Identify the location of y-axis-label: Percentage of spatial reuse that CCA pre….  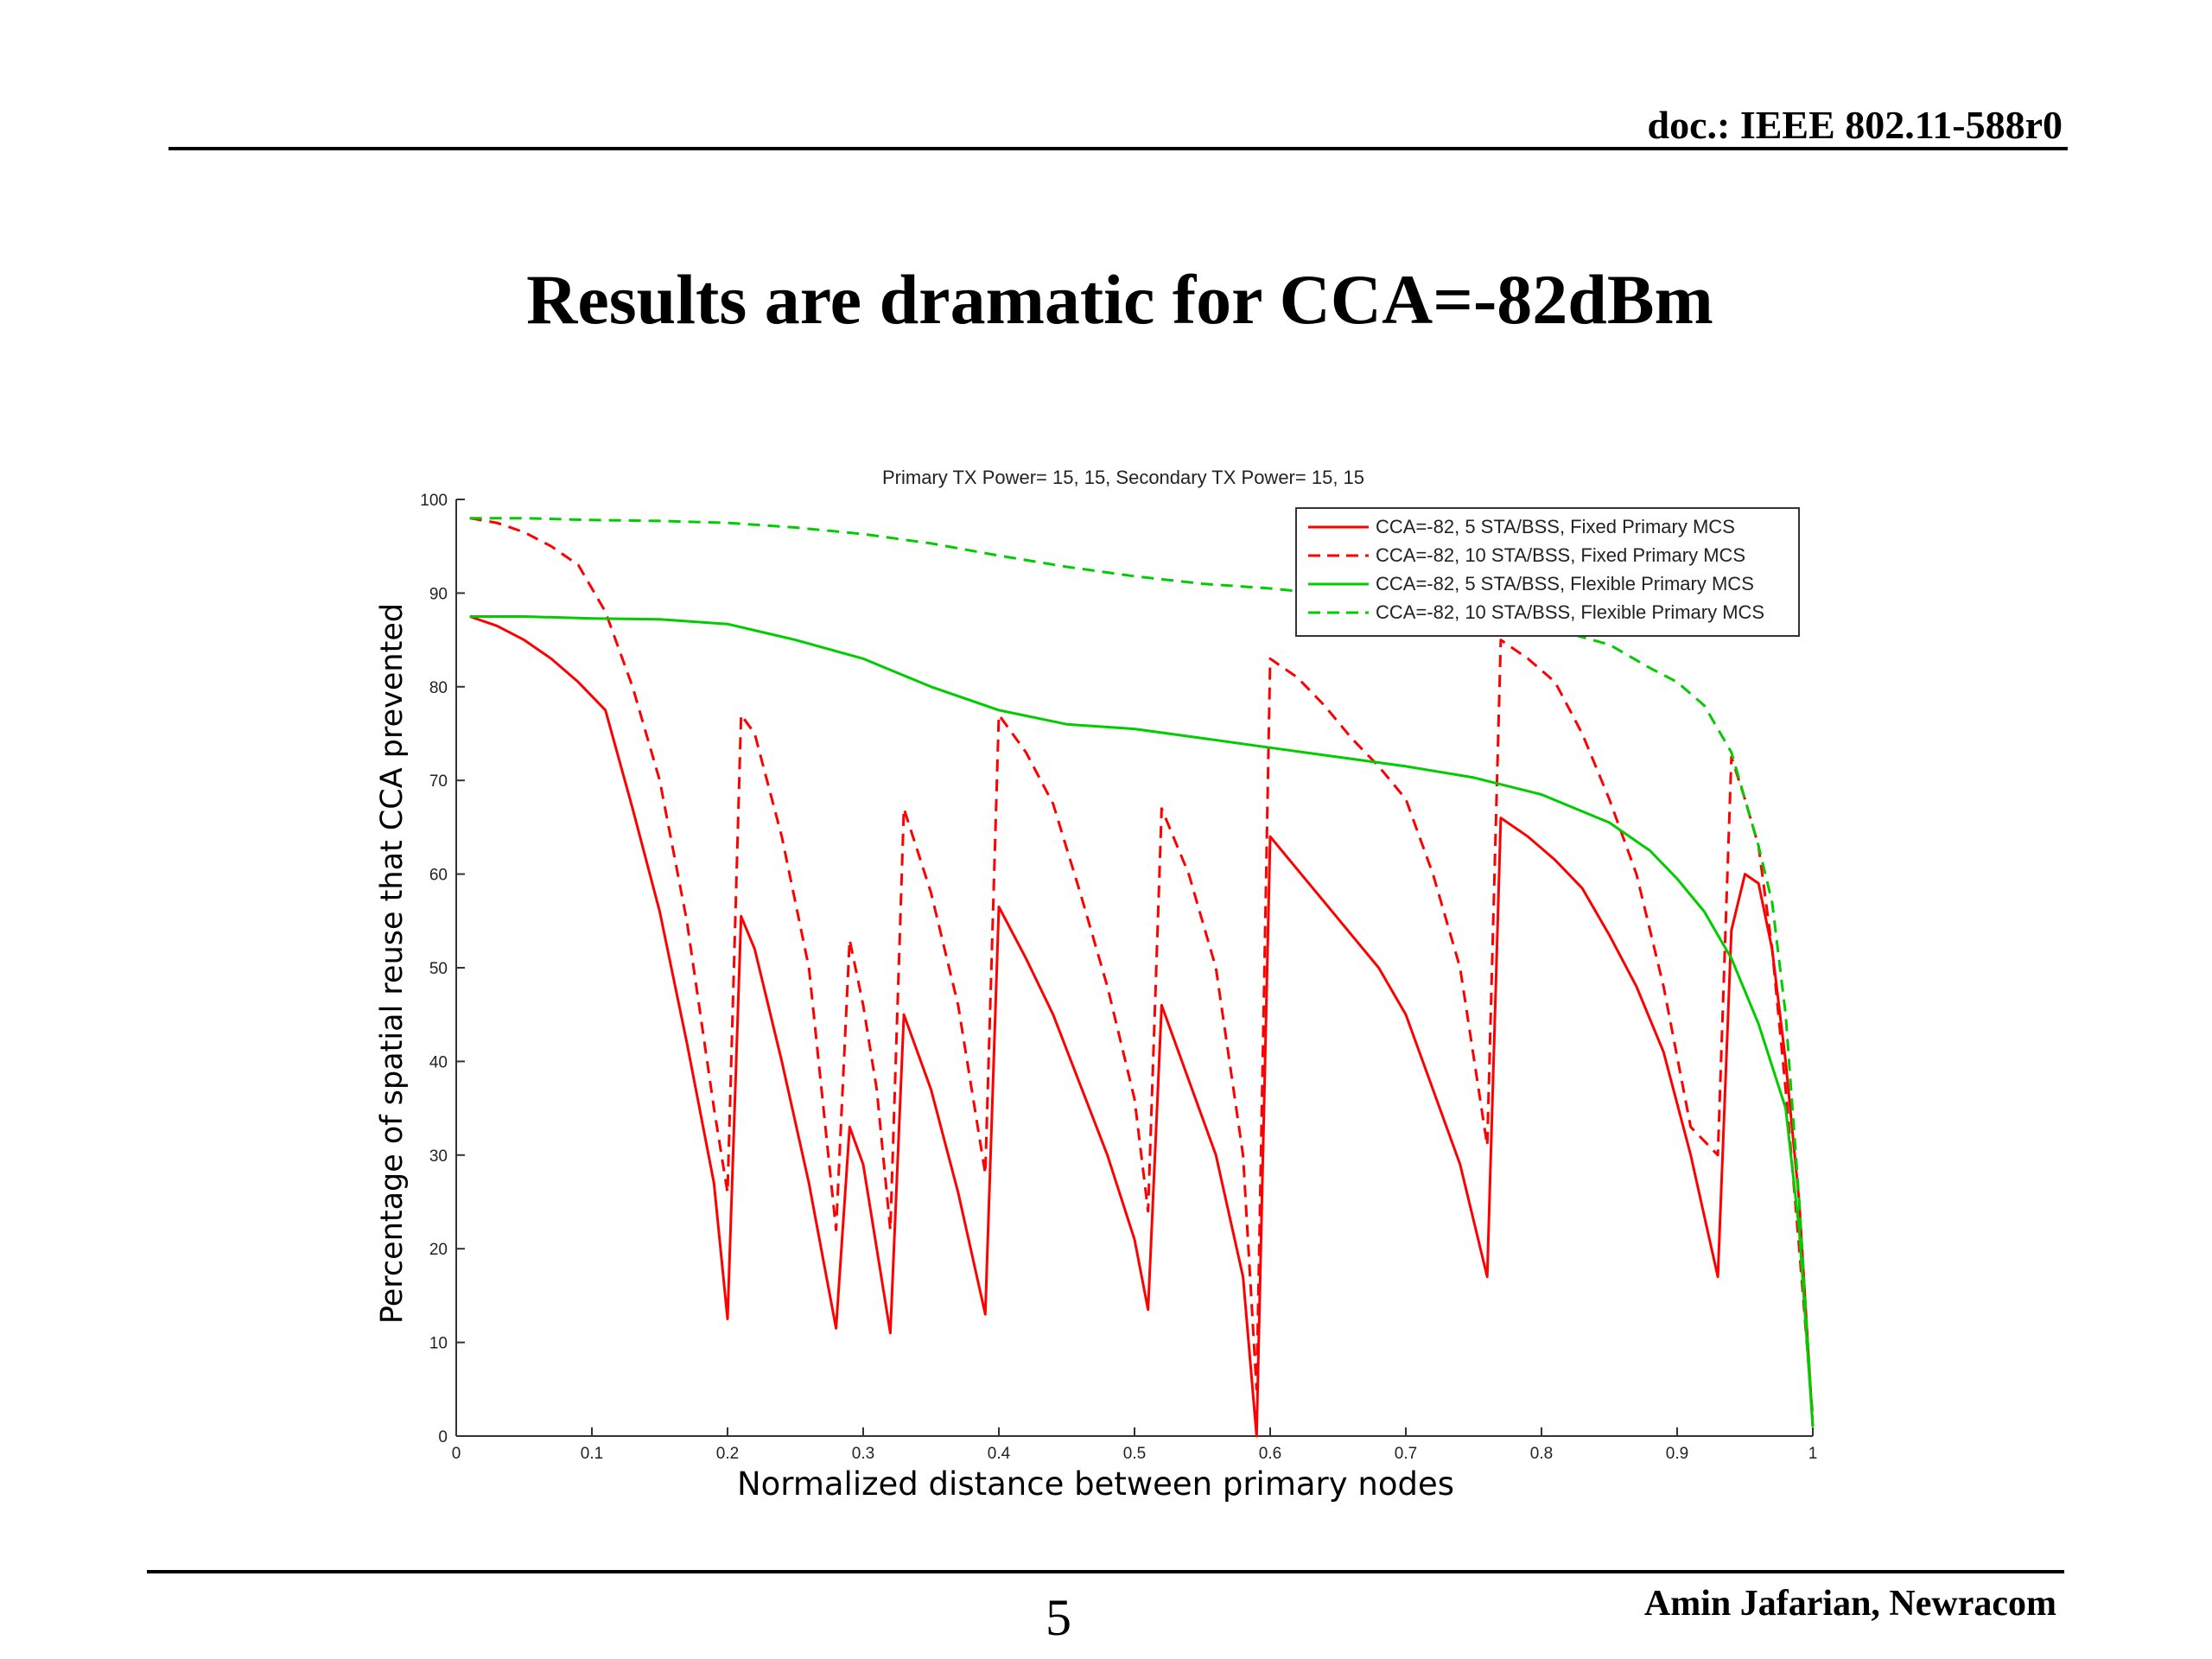
(392, 963).